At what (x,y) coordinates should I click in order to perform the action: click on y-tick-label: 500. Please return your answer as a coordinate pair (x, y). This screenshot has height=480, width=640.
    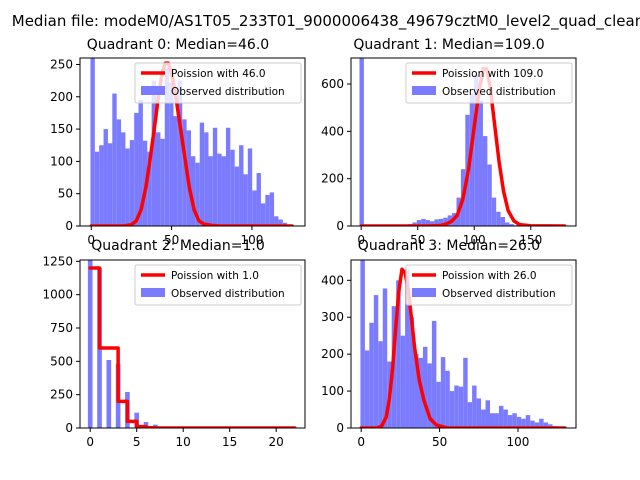
    Looking at the image, I should click on (61, 361).